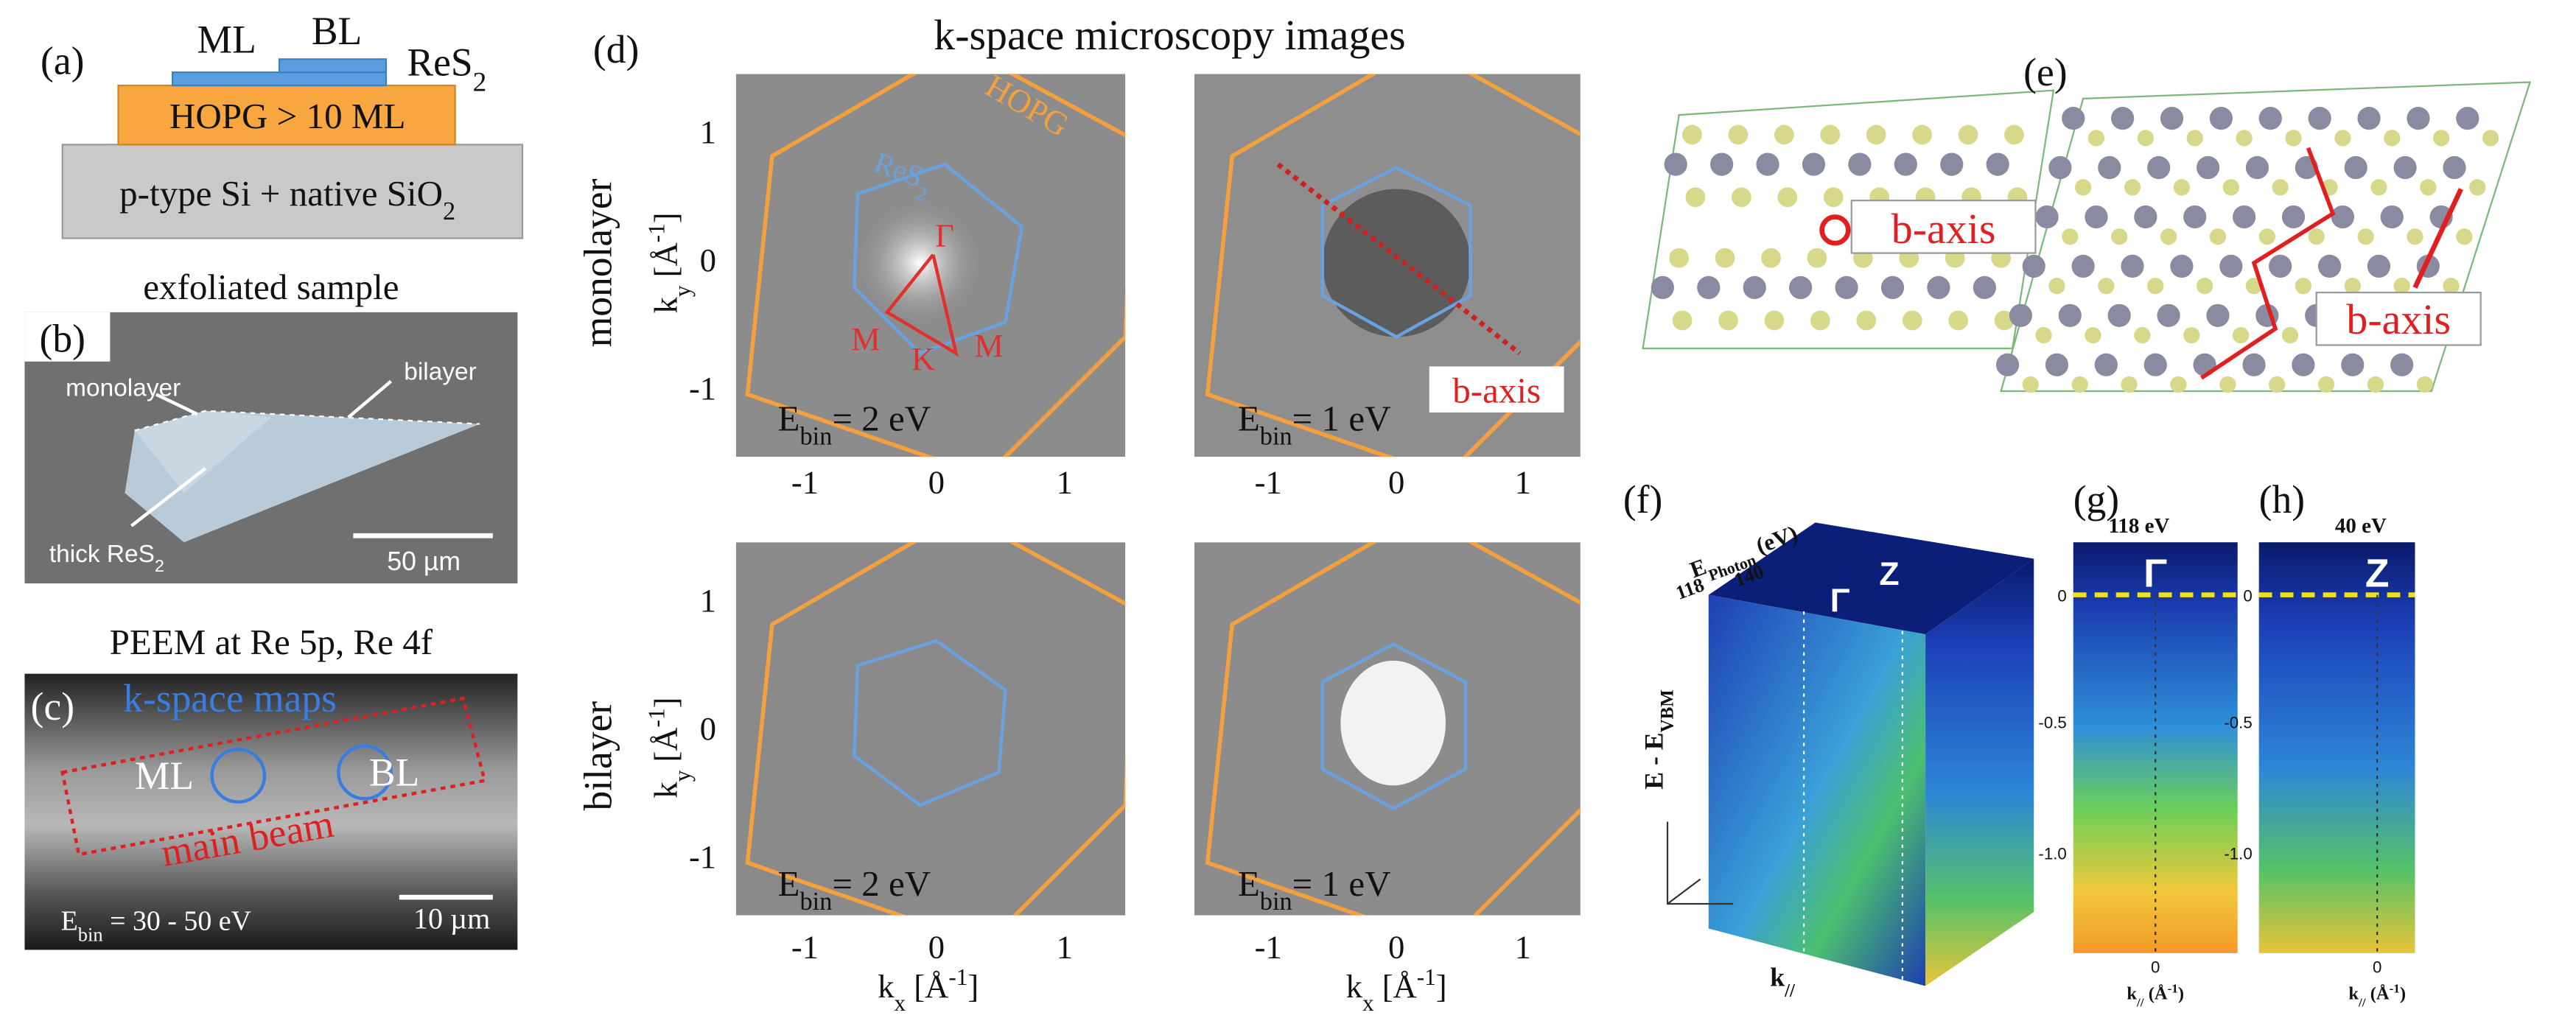  I want to click on res2-zone, so click(1394, 726).